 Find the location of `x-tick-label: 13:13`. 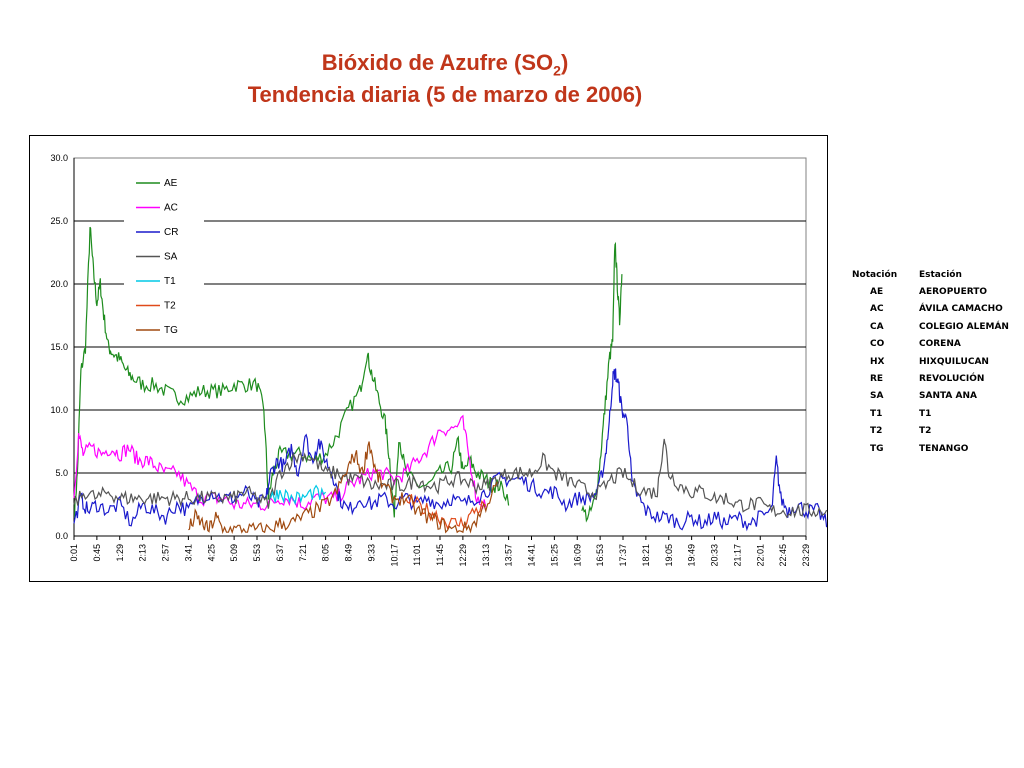

x-tick-label: 13:13 is located at coordinates (486, 555).